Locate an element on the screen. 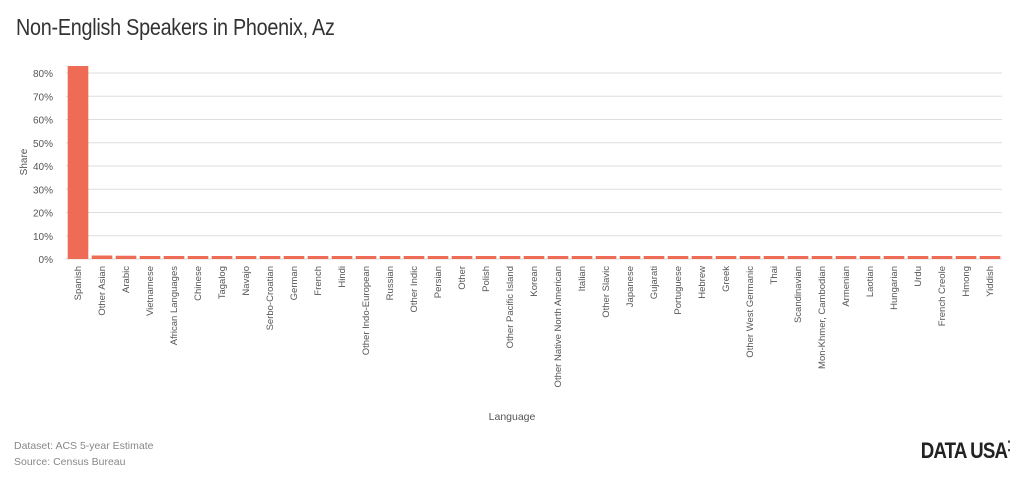 Image resolution: width=1024 pixels, height=483 pixels. x-tick-label: Tagalog is located at coordinates (222, 282).